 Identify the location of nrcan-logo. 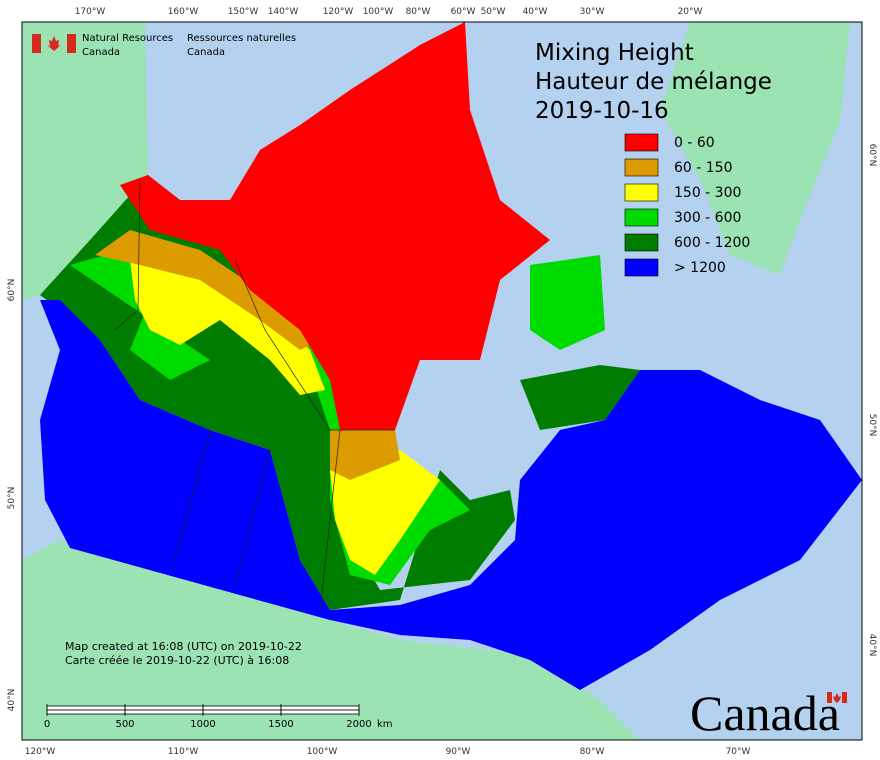
(54, 43).